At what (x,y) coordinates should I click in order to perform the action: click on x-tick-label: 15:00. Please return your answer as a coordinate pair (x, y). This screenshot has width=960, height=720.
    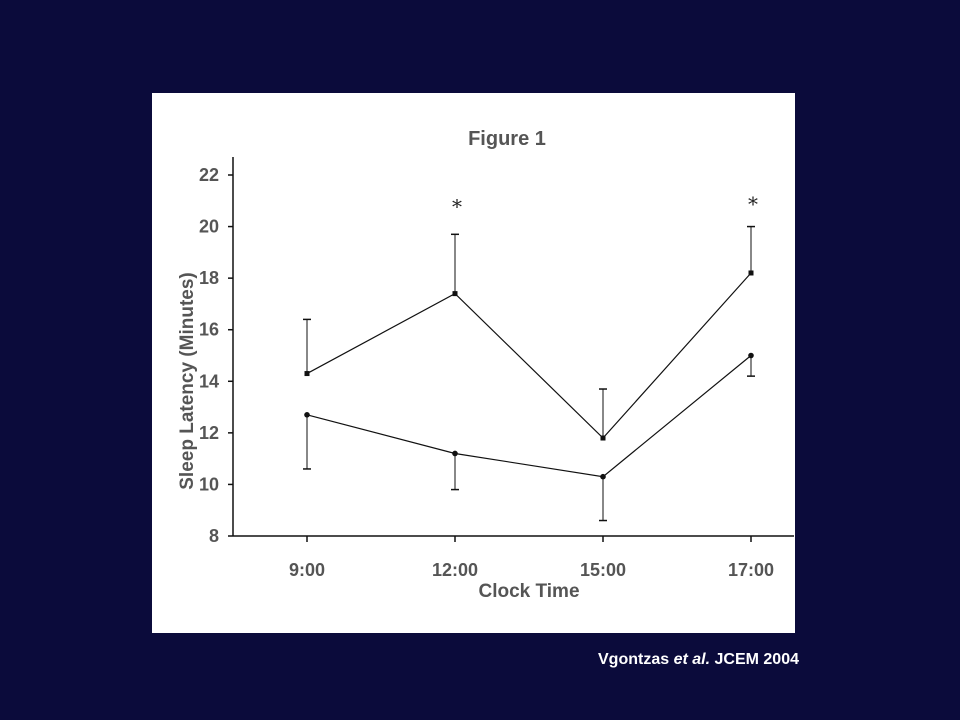
    Looking at the image, I should click on (603, 570).